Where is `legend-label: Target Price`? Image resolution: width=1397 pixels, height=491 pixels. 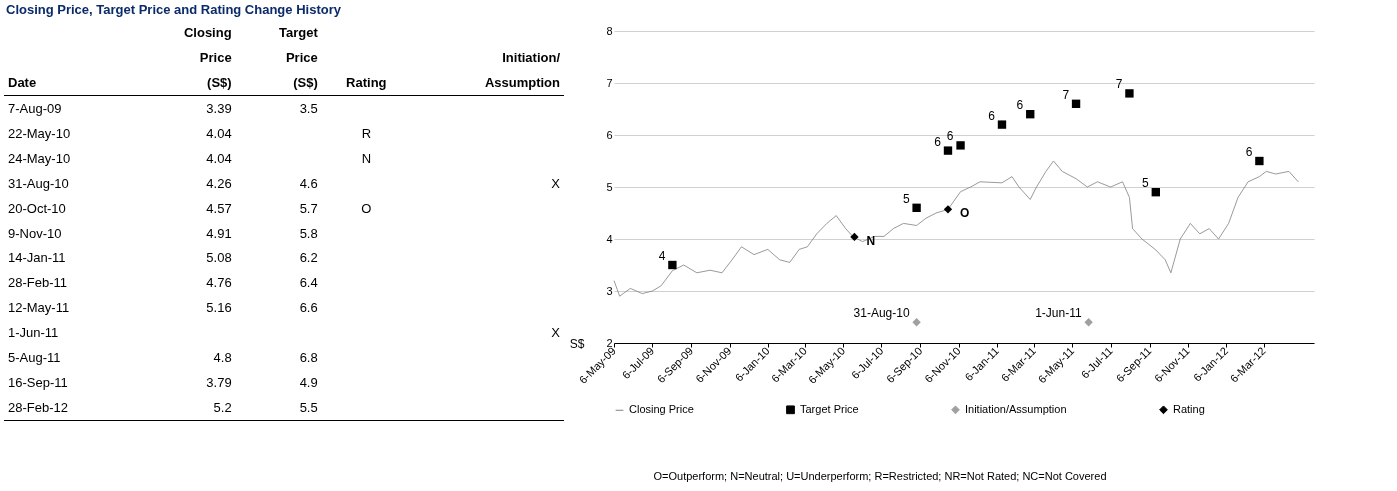 legend-label: Target Price is located at coordinates (829, 408).